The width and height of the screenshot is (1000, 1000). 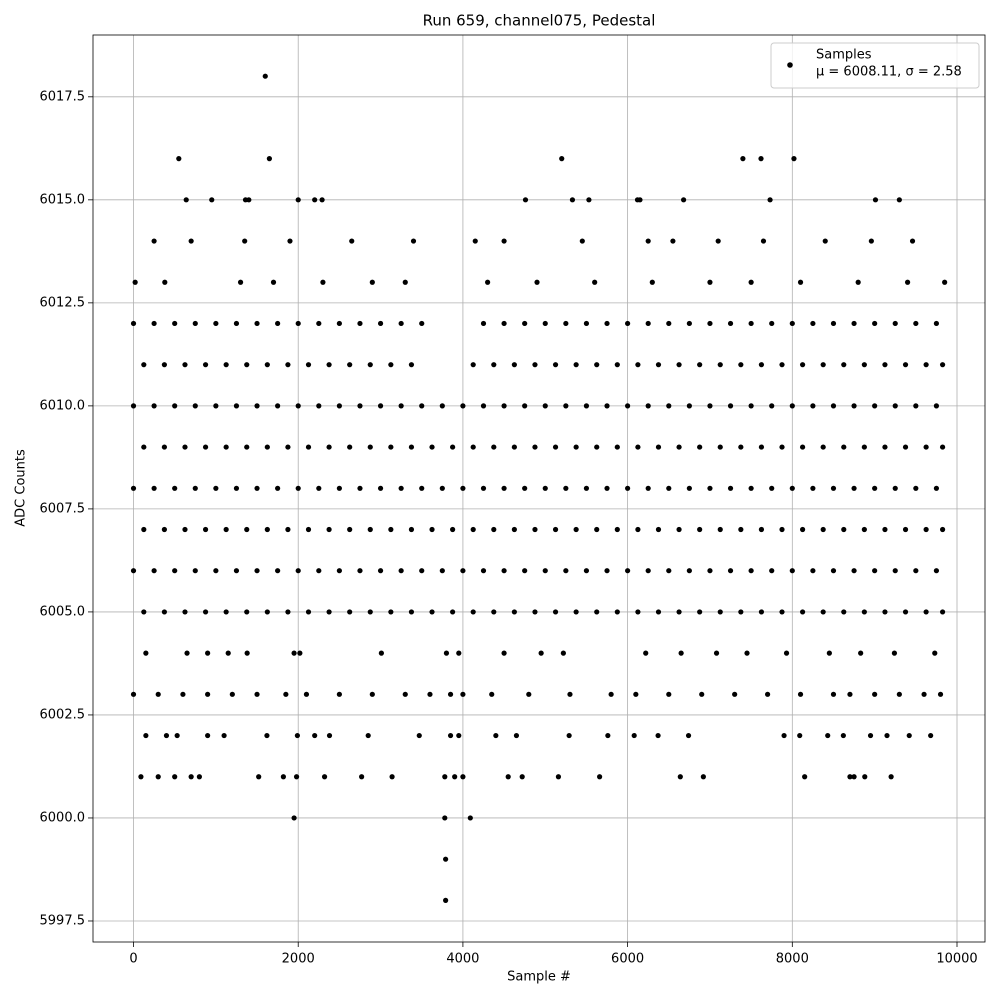 What do you see at coordinates (63, 714) in the screenshot?
I see `y-tick-label: 6002.5` at bounding box center [63, 714].